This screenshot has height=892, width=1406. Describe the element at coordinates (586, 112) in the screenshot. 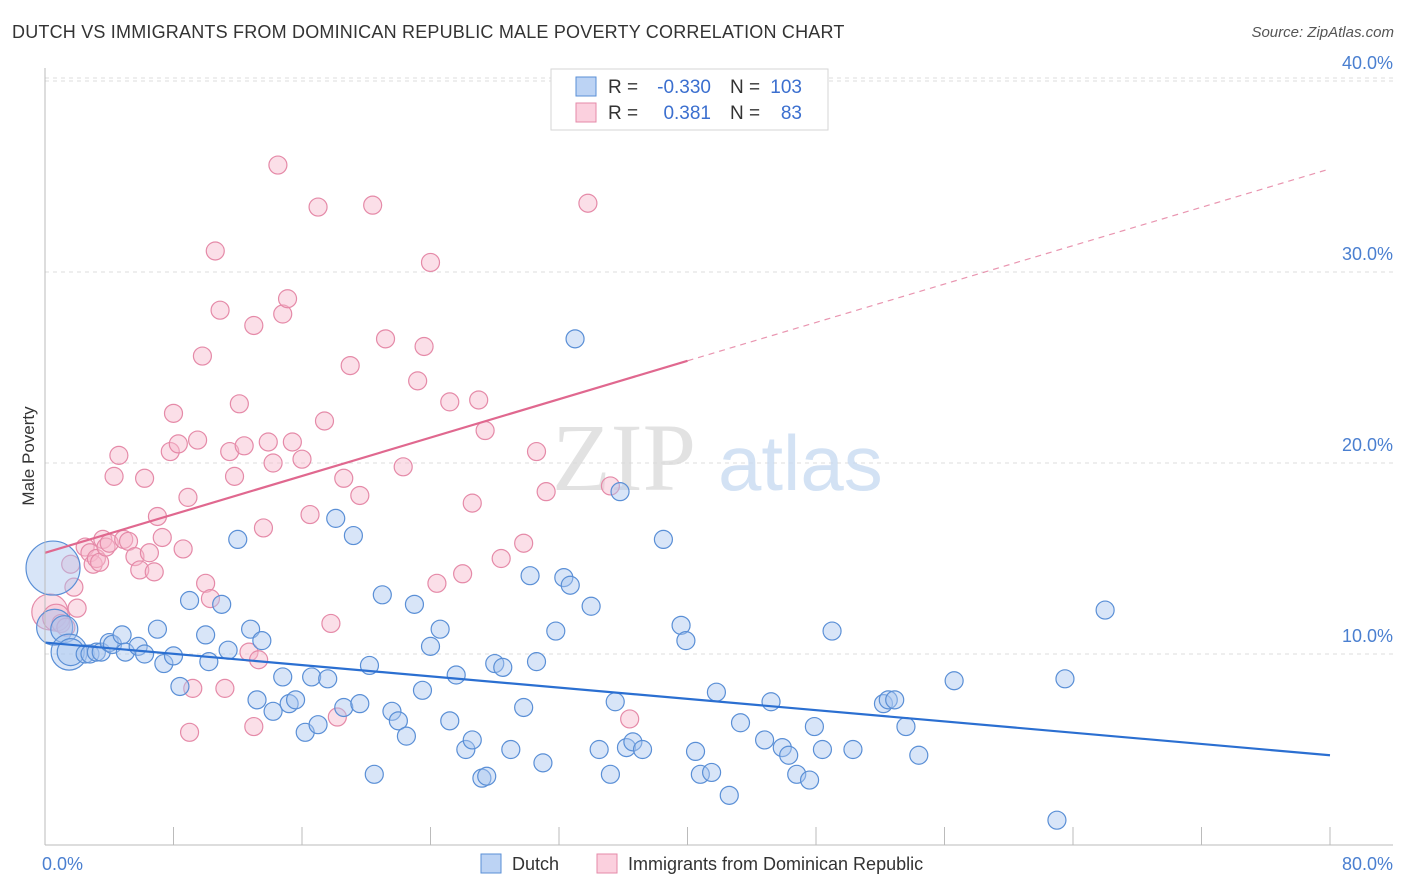

I see `legend-swatch-dominican` at that location.